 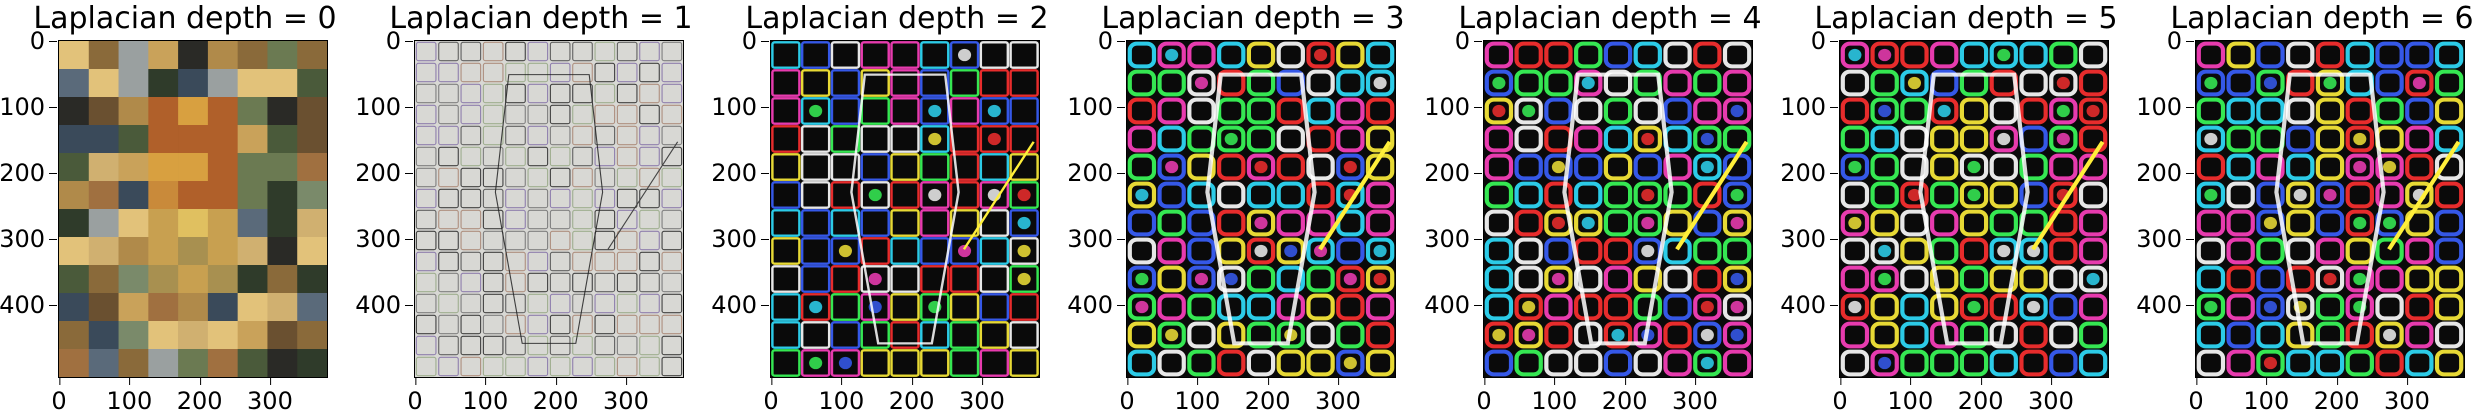 I want to click on image-frame: 0 100 200 300 400 0 100 200 300, so click(x=519, y=221).